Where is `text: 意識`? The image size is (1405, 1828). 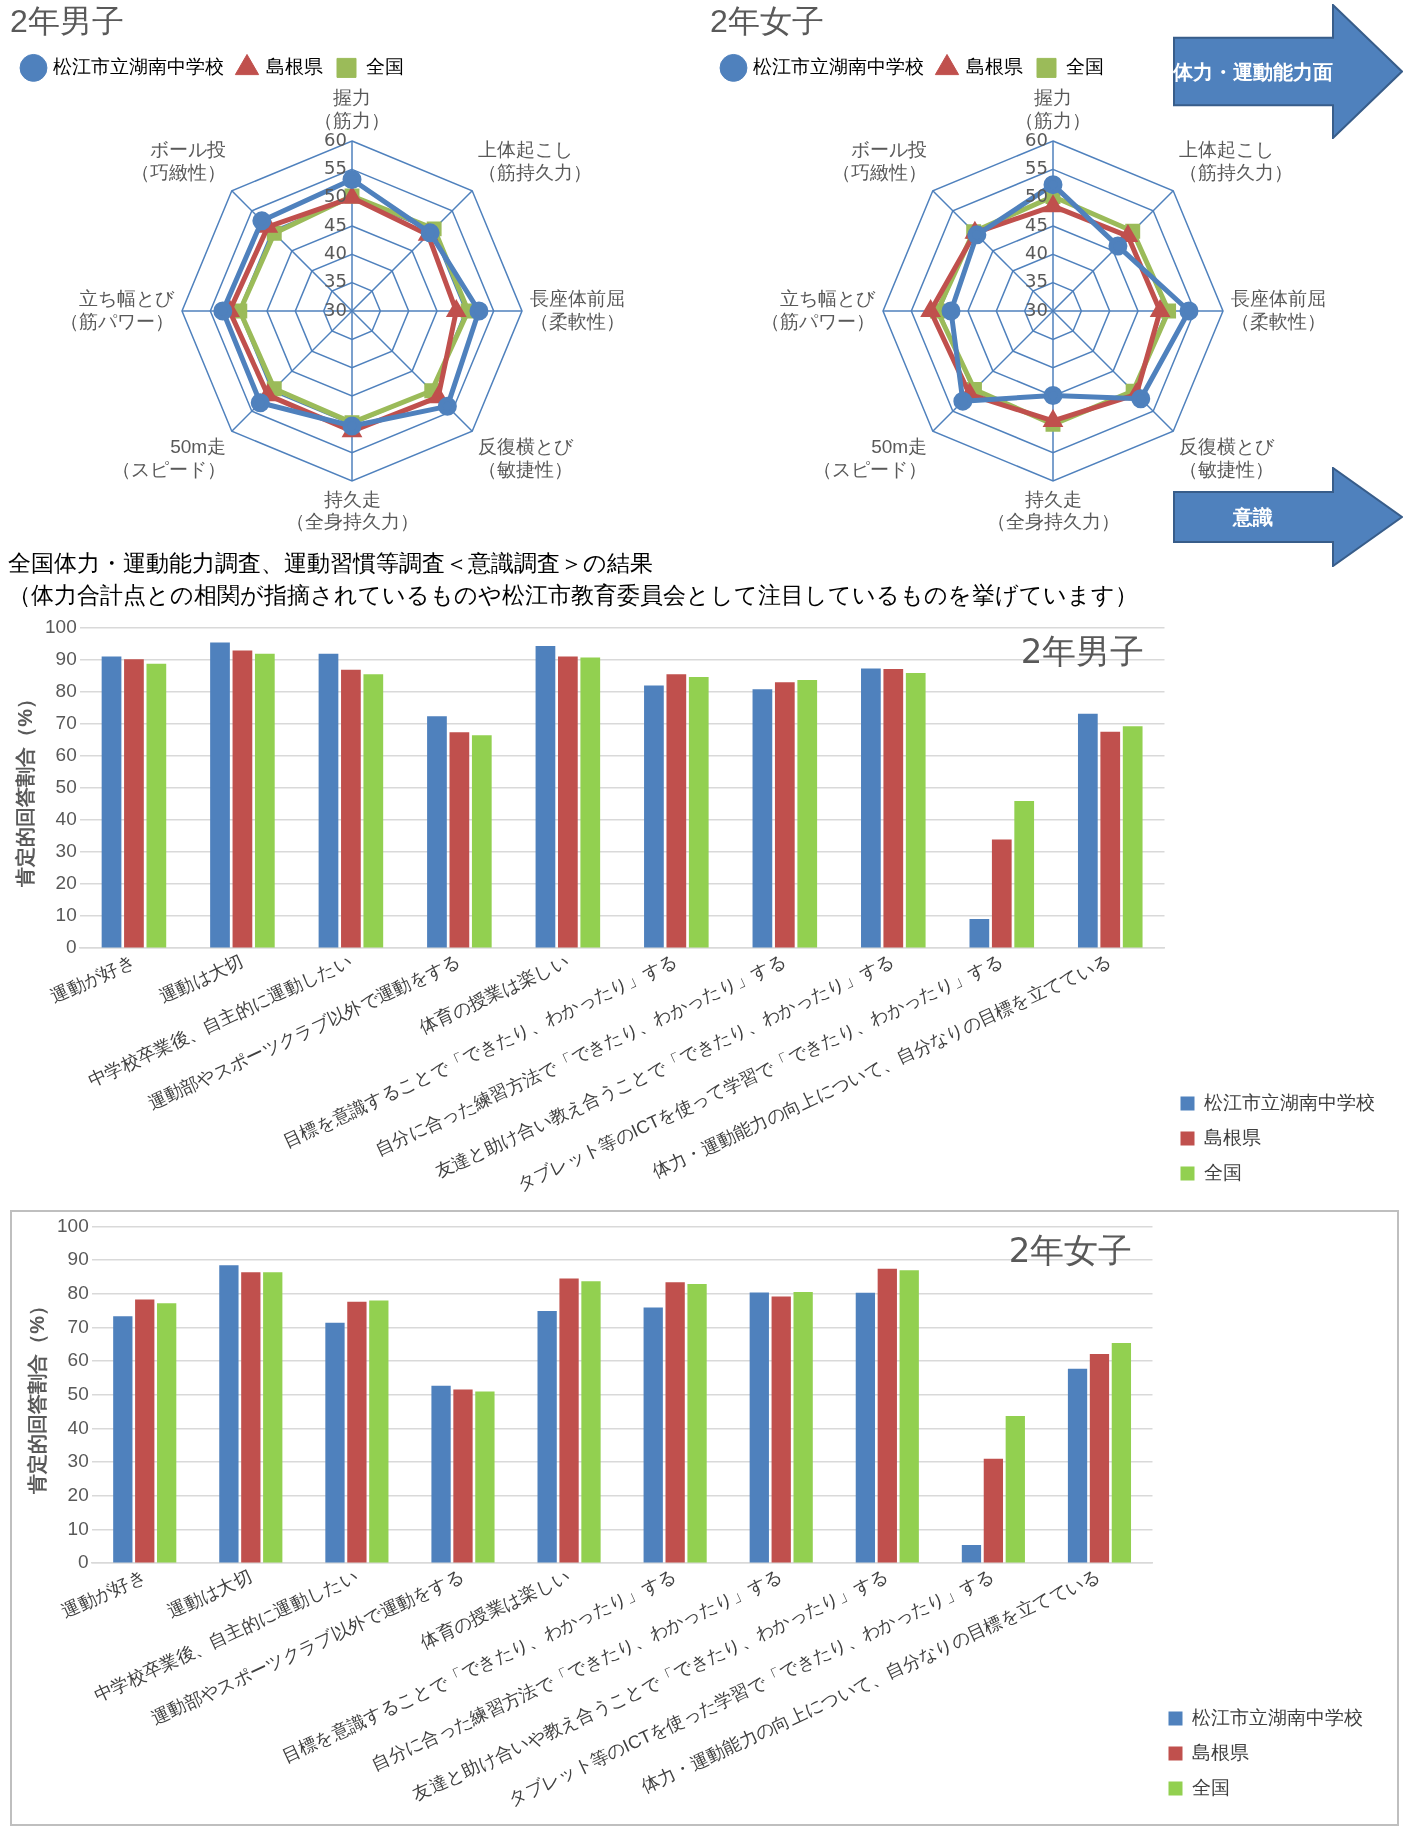
text: 意識 is located at coordinates (1252, 517).